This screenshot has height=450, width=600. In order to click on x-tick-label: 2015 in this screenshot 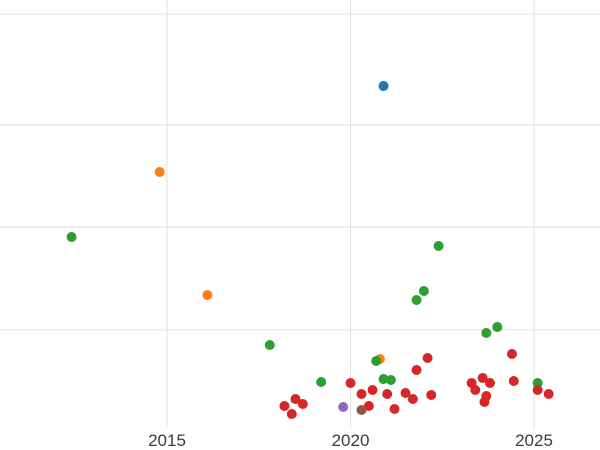, I will do `click(167, 440)`.